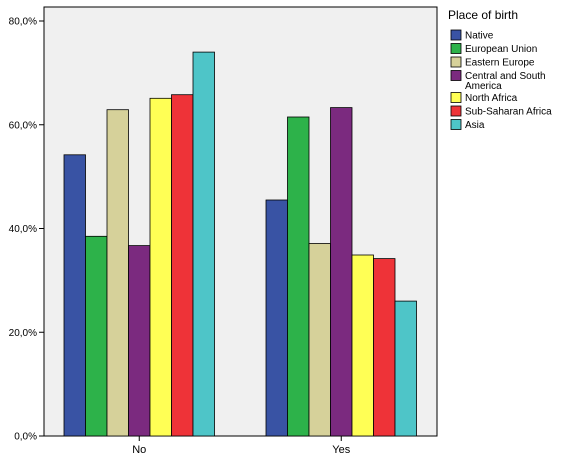 This screenshot has height=459, width=564. Describe the element at coordinates (298, 276) in the screenshot. I see `bar-yes-european-union` at that location.